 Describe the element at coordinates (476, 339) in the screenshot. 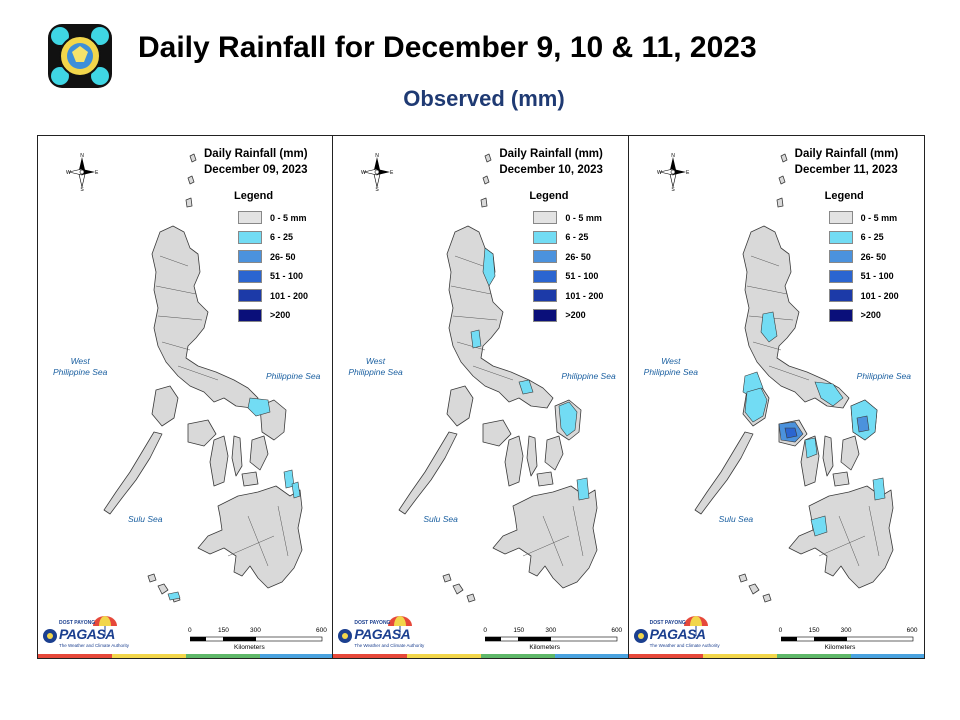

I see `rain-zone-central-luzon` at that location.